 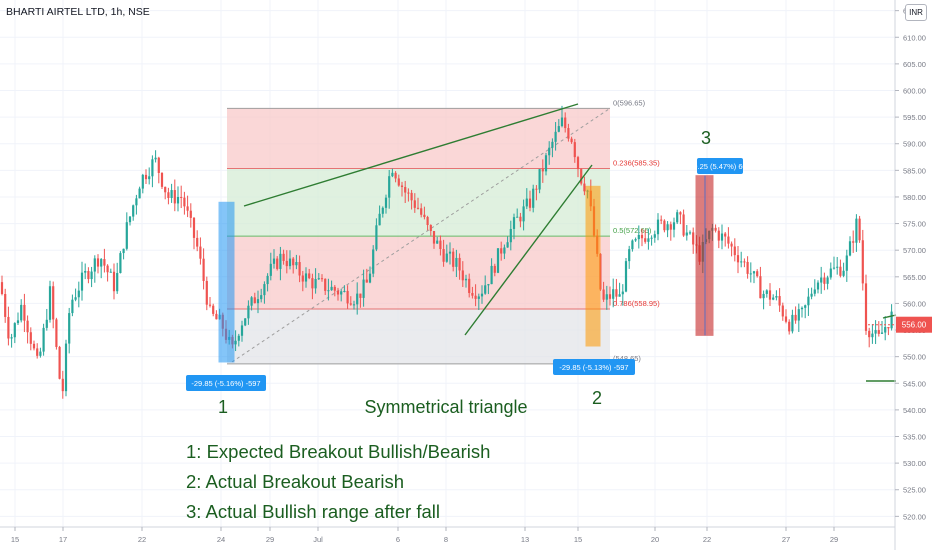 I want to click on price-tick-label: 565.00, so click(x=914, y=277).